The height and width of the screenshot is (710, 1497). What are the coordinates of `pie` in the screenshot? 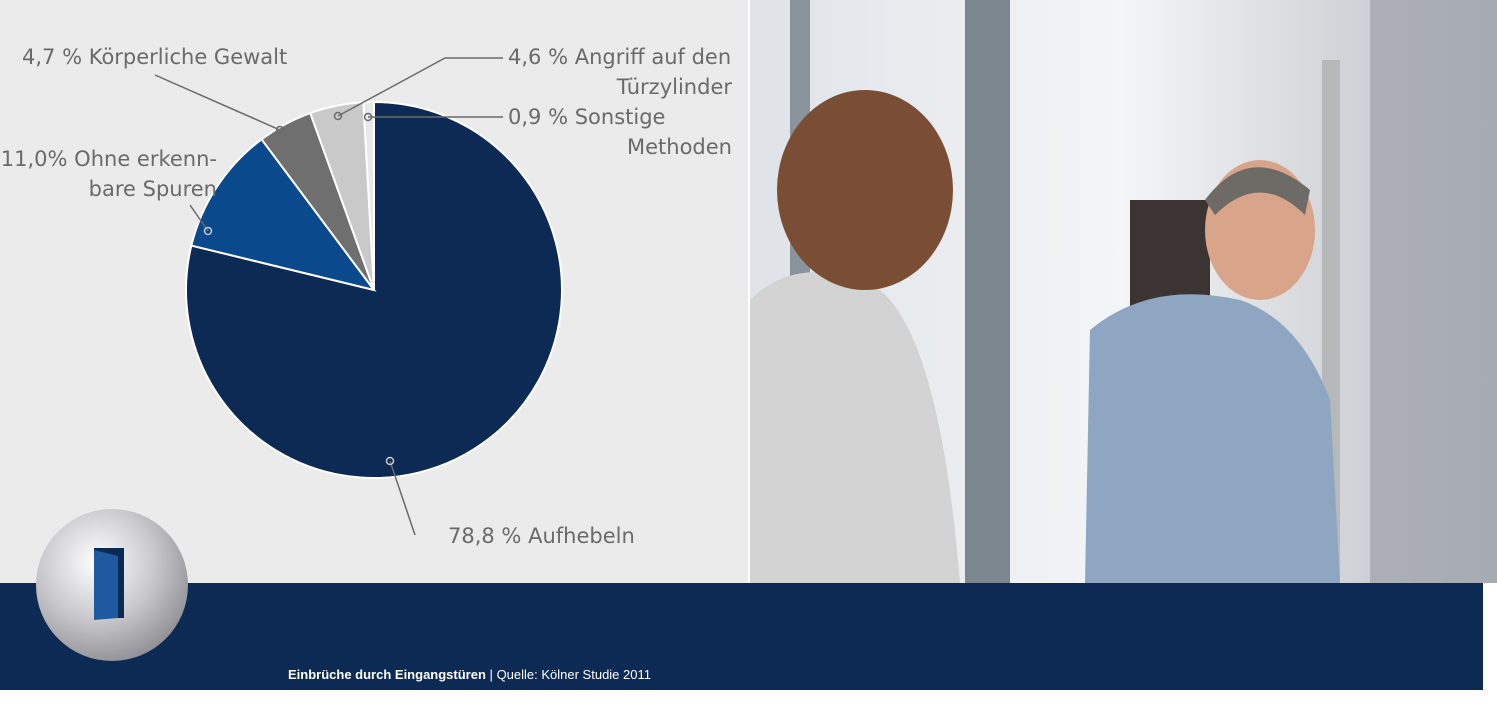 It's located at (374, 289).